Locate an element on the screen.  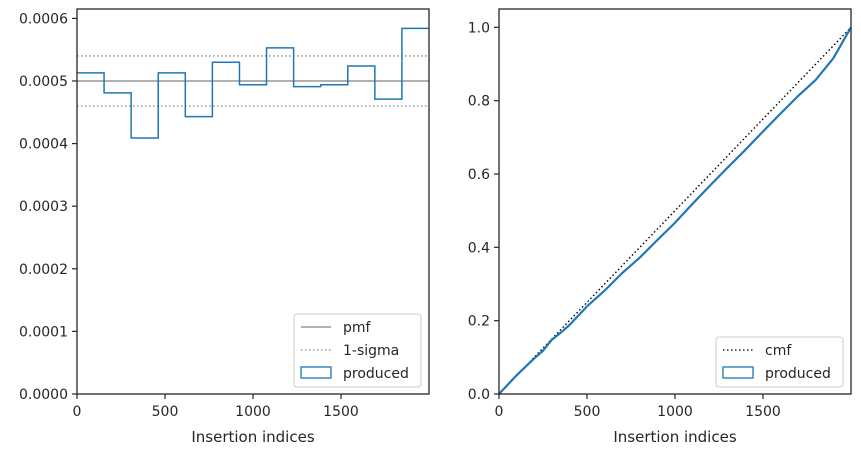
left-y-tick-label: 0.0002 is located at coordinates (43, 270).